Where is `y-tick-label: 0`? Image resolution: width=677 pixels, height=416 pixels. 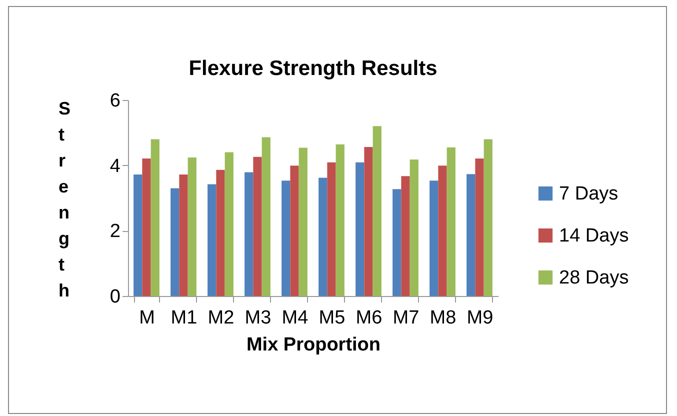 y-tick-label: 0 is located at coordinates (115, 297).